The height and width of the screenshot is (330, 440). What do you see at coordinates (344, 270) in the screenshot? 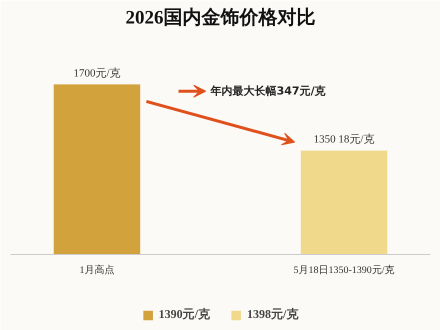
I see `x-tick-label: 5月18日1350-1390元/克` at bounding box center [344, 270].